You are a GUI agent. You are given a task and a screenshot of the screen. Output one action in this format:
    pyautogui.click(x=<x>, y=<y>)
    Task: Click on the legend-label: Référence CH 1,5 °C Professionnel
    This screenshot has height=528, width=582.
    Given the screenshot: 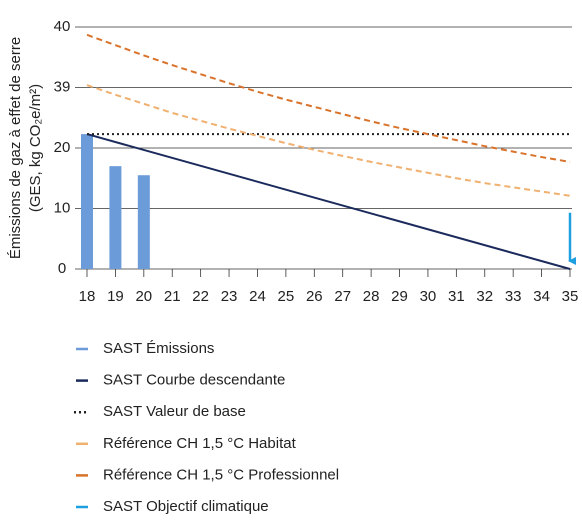 What is the action you would take?
    pyautogui.click(x=221, y=474)
    